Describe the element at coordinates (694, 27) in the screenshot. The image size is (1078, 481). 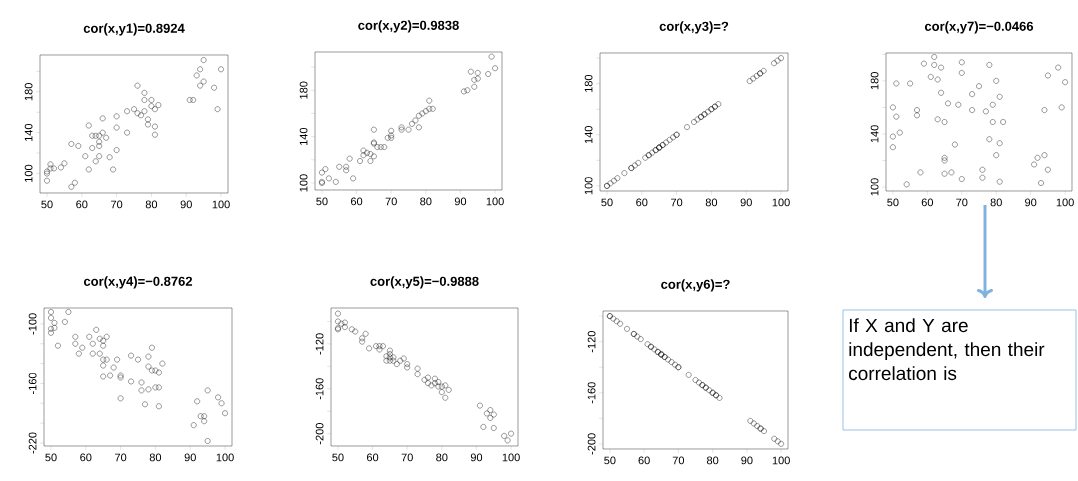
I see `chart-title: cor(x,y3)=?` at that location.